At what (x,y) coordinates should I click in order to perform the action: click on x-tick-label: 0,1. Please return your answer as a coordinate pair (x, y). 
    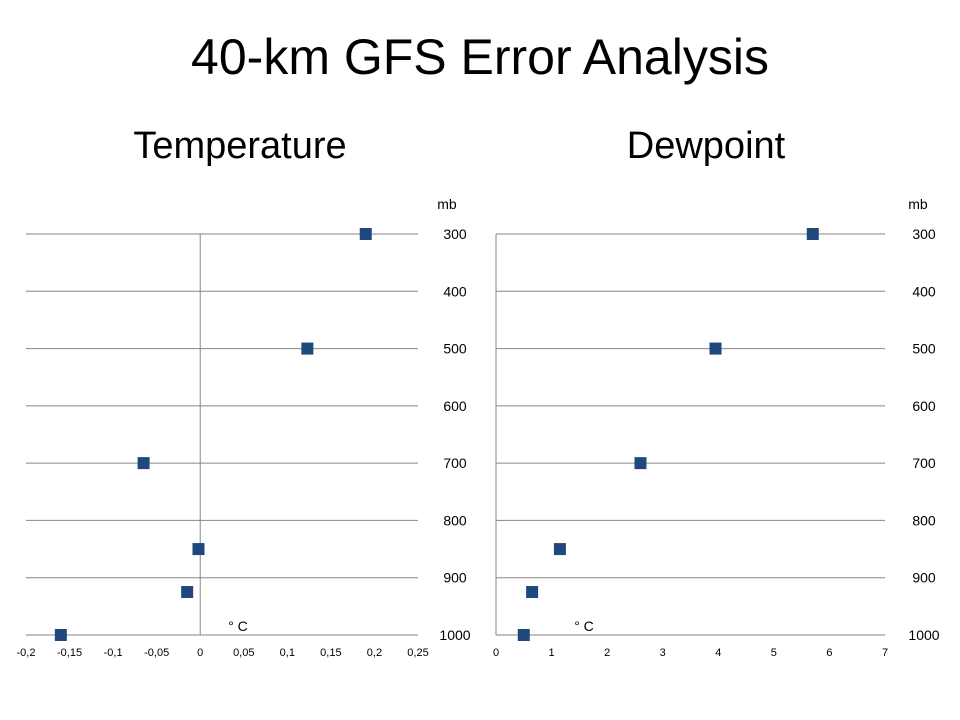
    Looking at the image, I should click on (287, 653).